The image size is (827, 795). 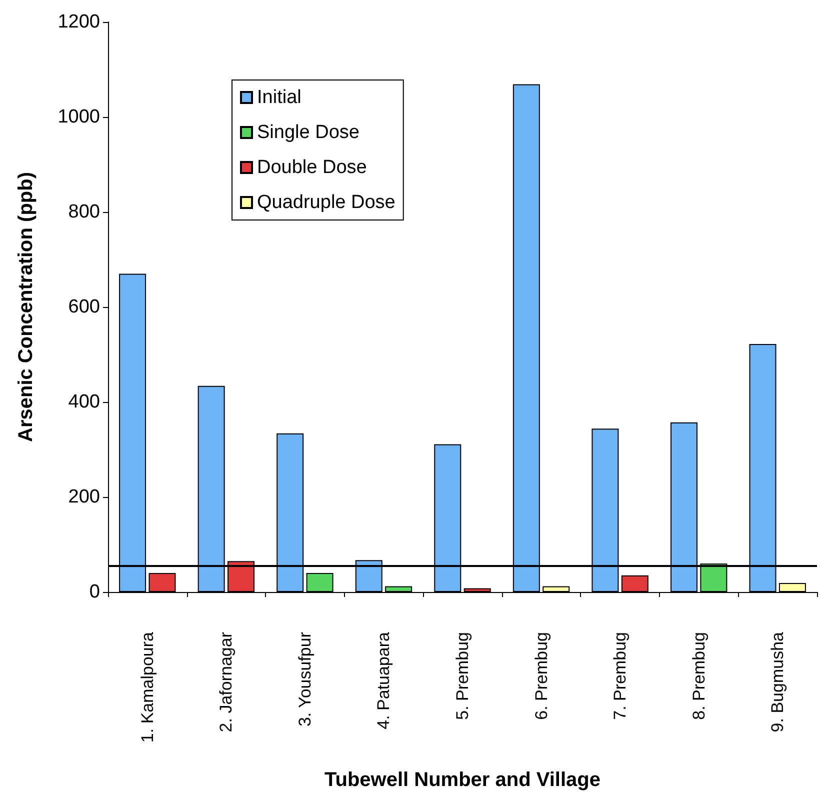 What do you see at coordinates (304, 679) in the screenshot?
I see `x-tick-label: 3. Yousufpur` at bounding box center [304, 679].